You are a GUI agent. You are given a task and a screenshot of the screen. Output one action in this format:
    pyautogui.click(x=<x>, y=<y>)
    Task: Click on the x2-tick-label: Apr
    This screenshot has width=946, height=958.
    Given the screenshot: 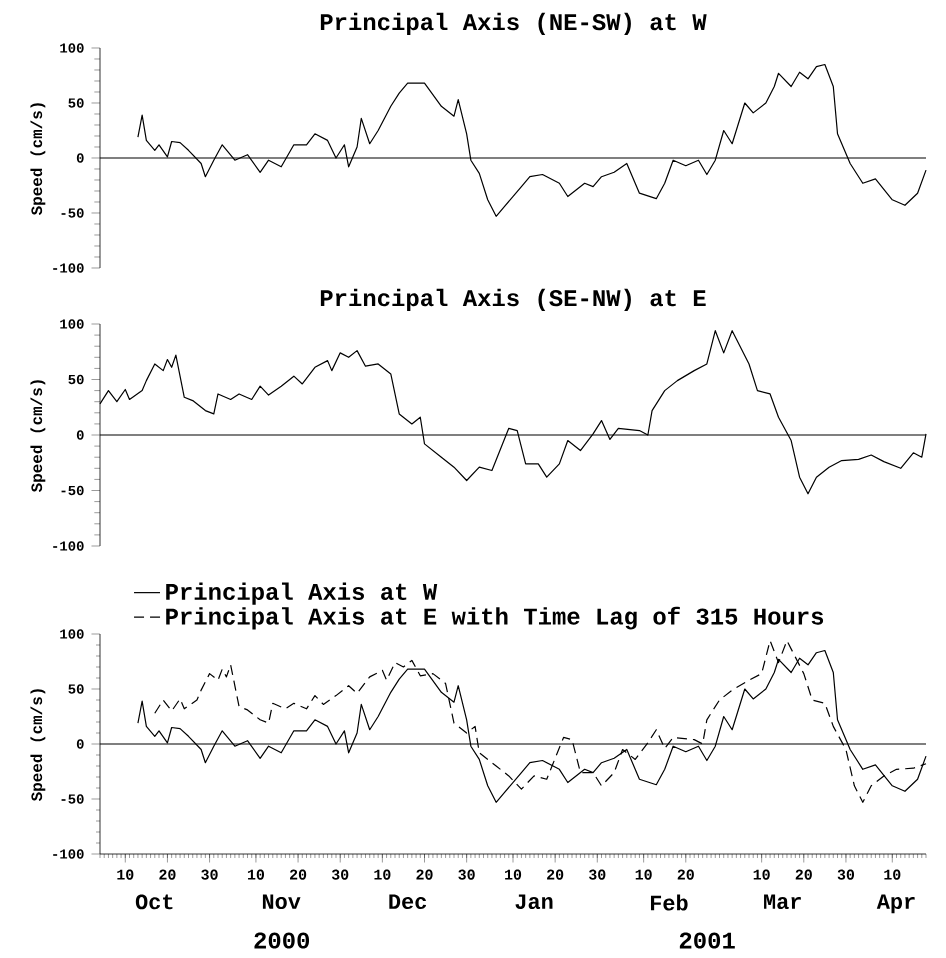 What is the action you would take?
    pyautogui.click(x=895, y=904)
    